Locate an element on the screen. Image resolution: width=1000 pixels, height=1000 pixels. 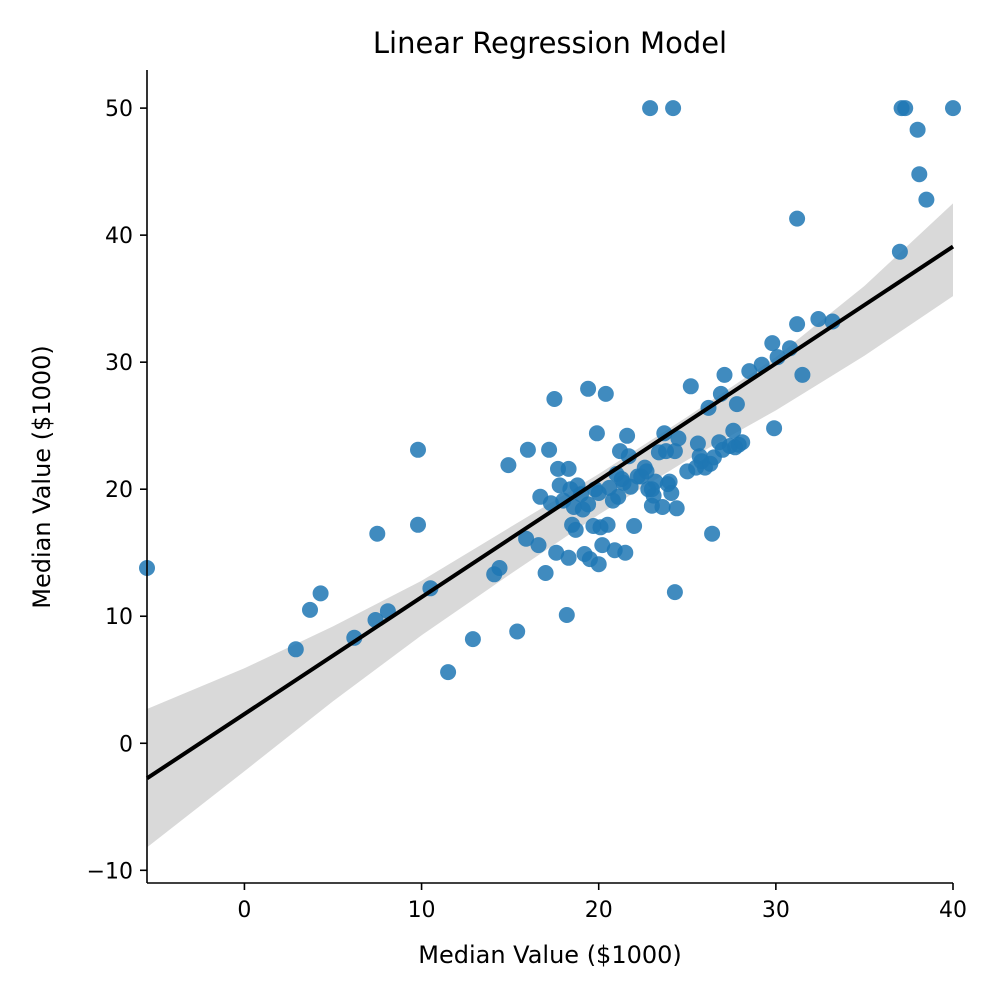
y-tick-label: −10 is located at coordinates (110, 871).